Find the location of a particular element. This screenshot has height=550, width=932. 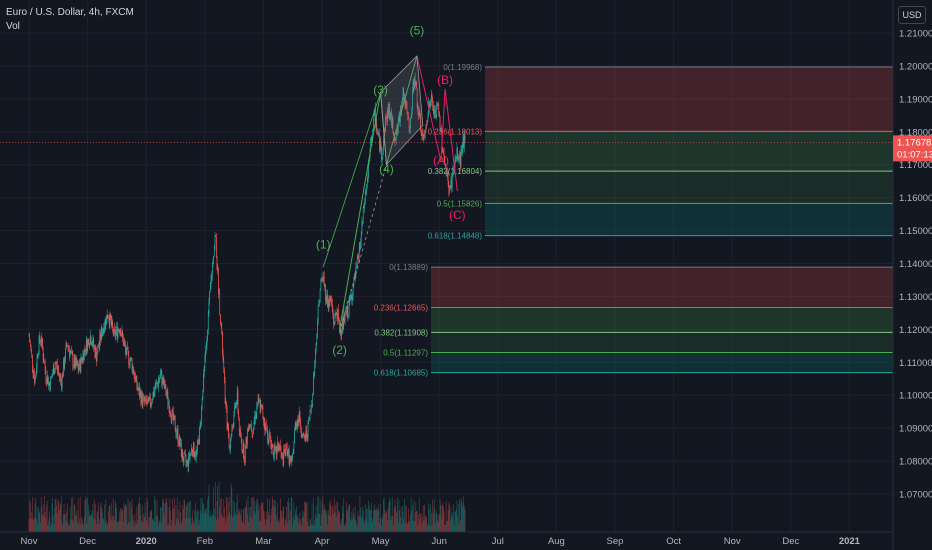

wave-label: (A) is located at coordinates (441, 161).